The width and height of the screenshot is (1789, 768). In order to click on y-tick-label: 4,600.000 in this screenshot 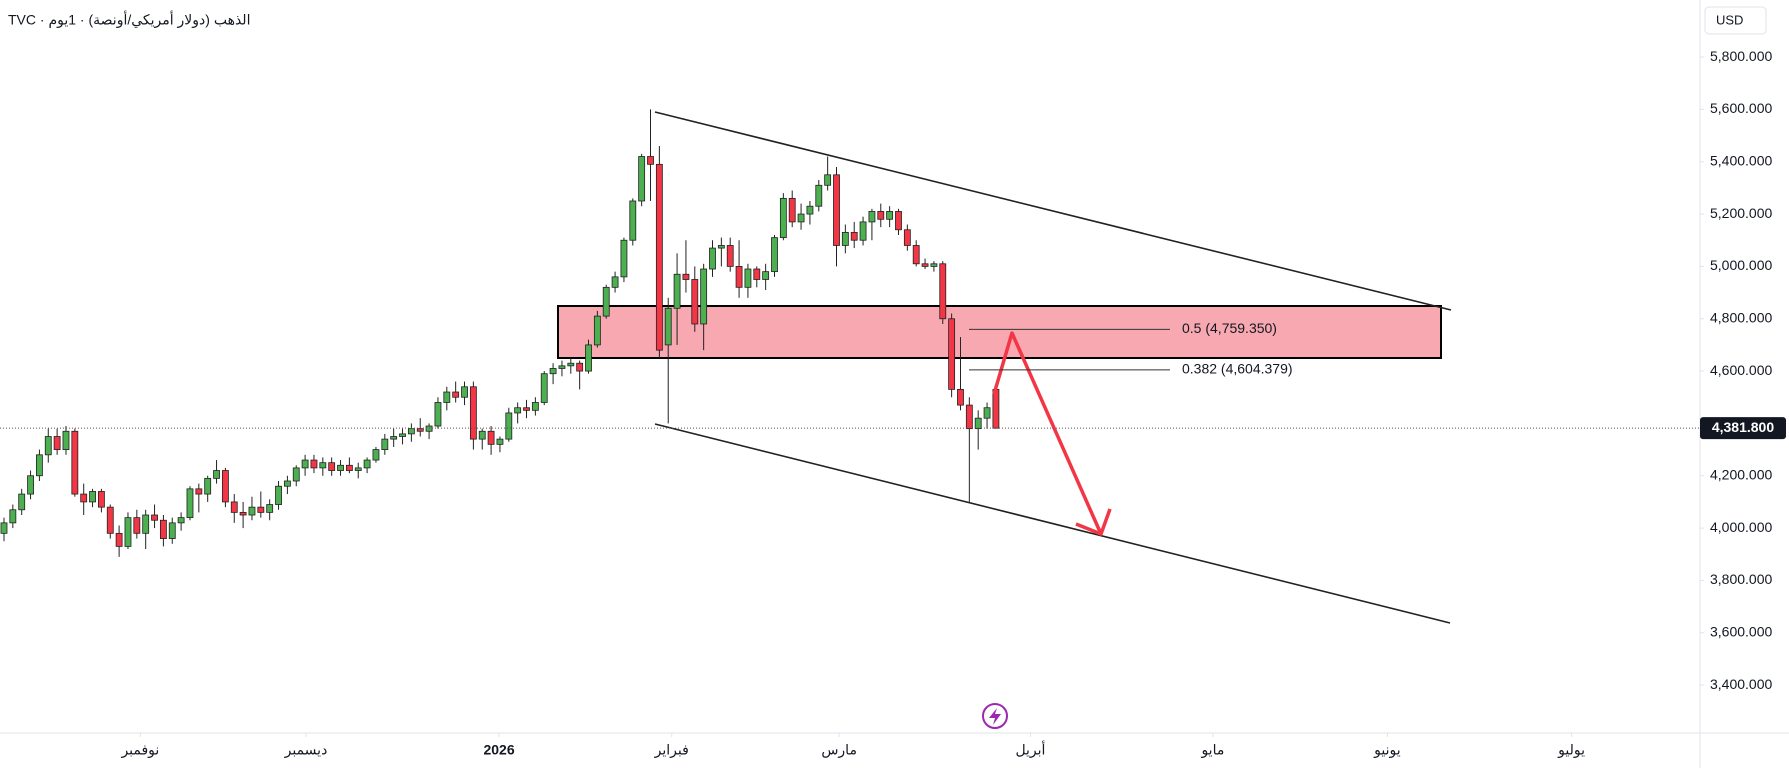, I will do `click(1741, 370)`.